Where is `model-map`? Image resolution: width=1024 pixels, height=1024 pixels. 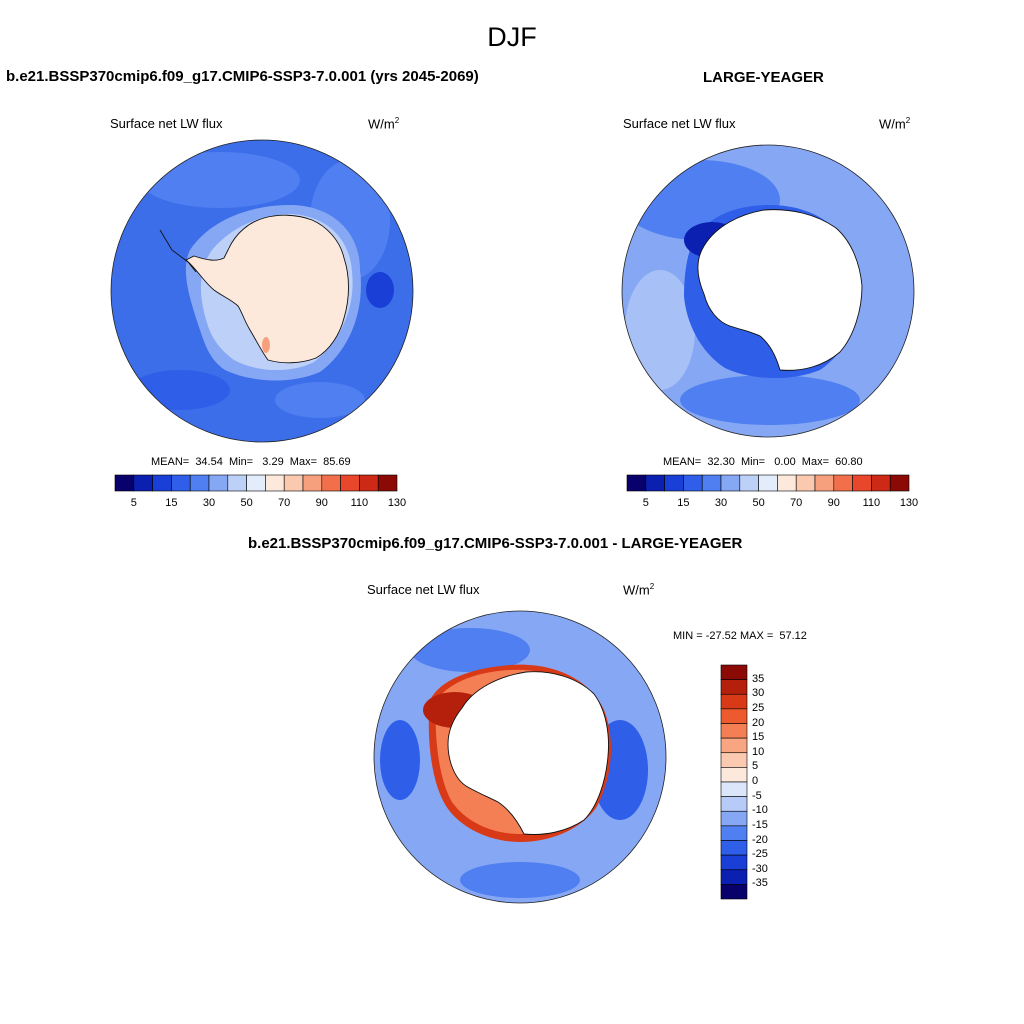
model-map is located at coordinates (262, 291).